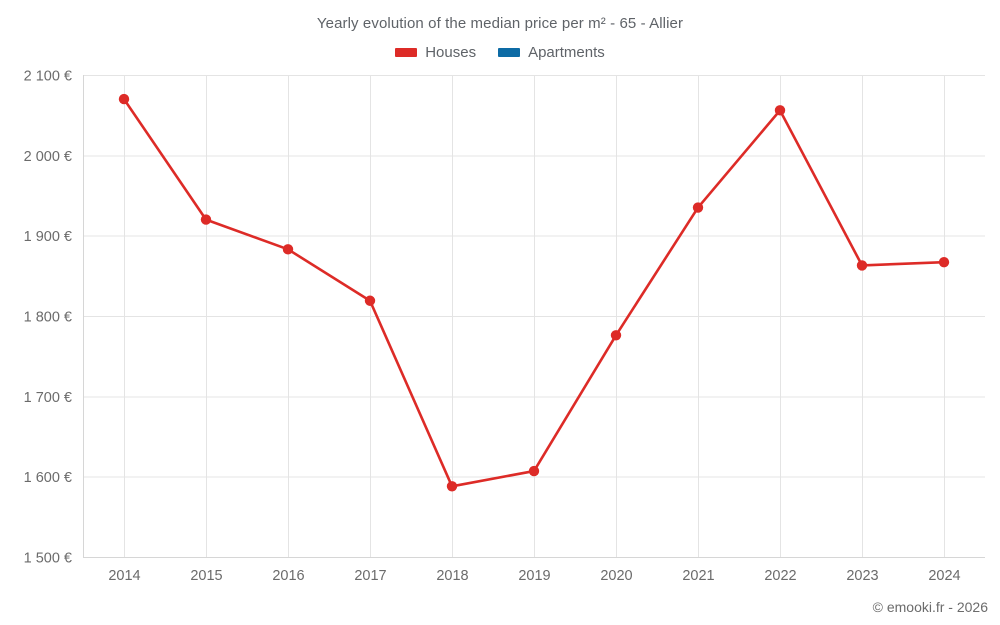 The height and width of the screenshot is (625, 1000). Describe the element at coordinates (406, 52) in the screenshot. I see `legend-swatch-houses` at that location.